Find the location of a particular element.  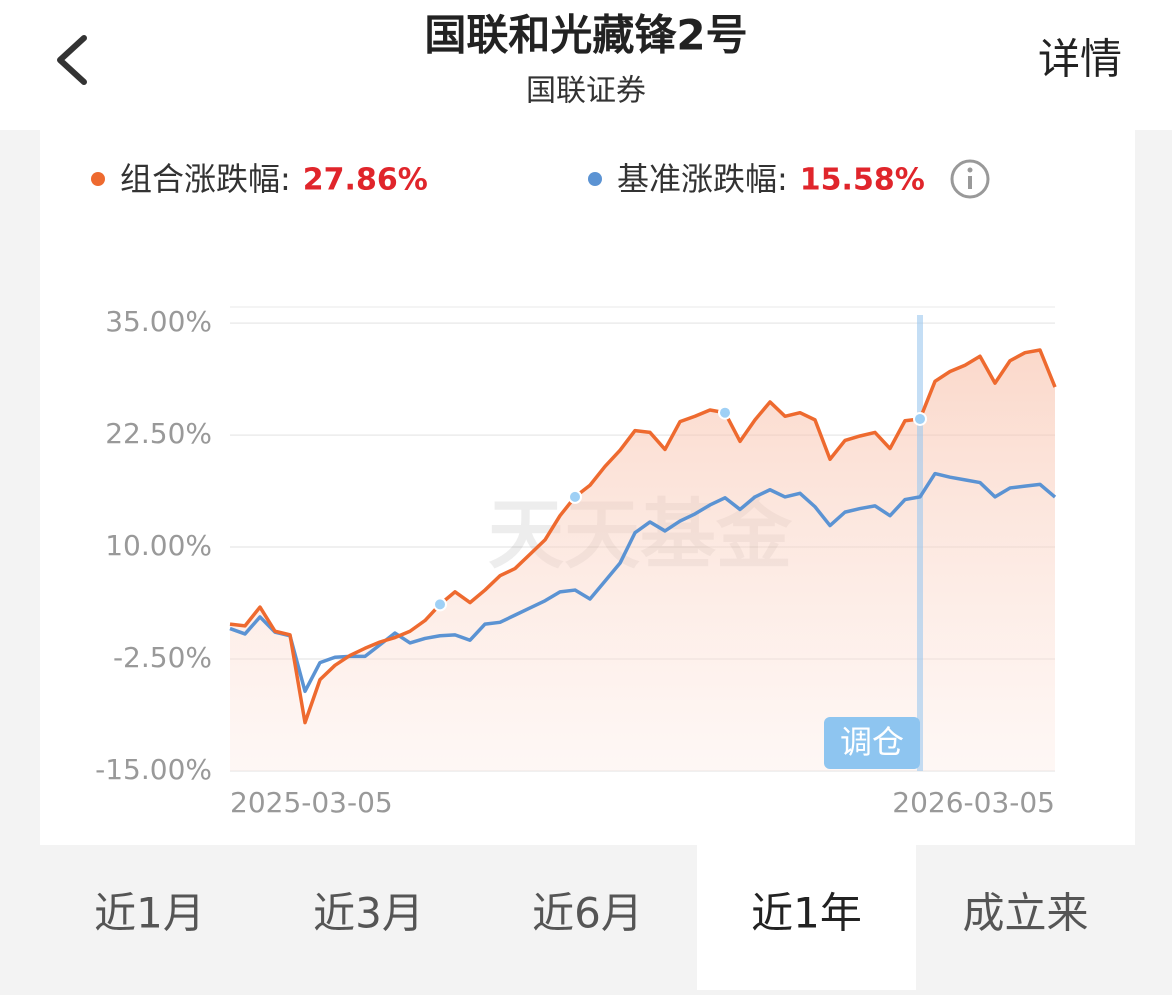

y-tick-label: 10.00% is located at coordinates (158, 545).